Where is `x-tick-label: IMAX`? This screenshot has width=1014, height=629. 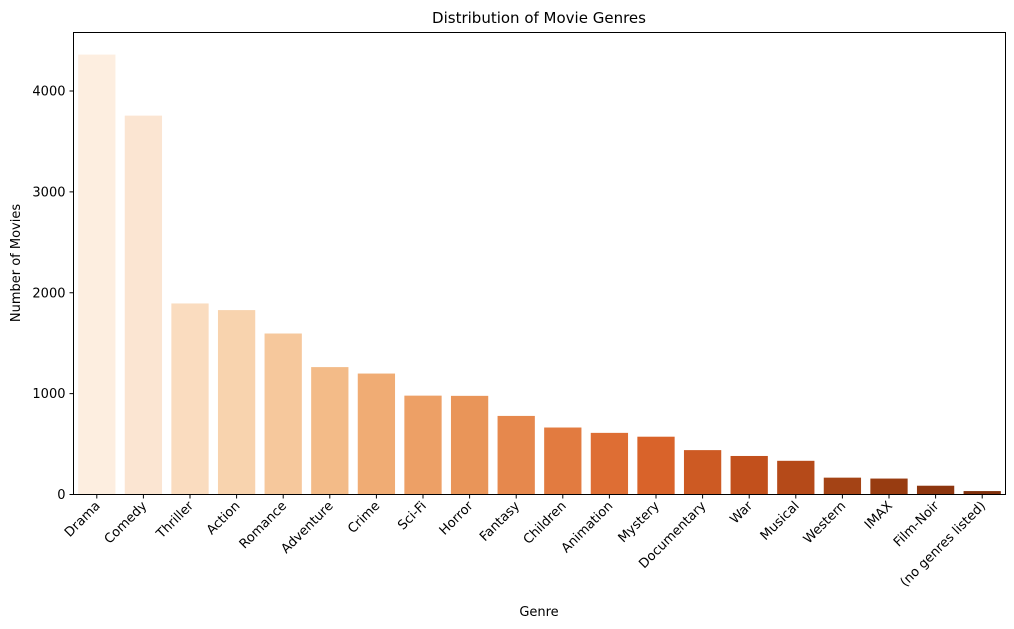 x-tick-label: IMAX is located at coordinates (879, 516).